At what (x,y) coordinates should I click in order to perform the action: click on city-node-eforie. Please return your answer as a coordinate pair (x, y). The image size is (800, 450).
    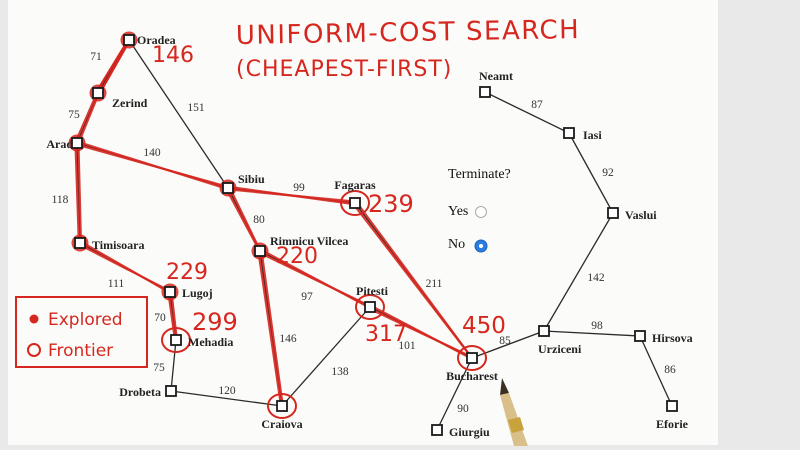
    Looking at the image, I should click on (672, 406).